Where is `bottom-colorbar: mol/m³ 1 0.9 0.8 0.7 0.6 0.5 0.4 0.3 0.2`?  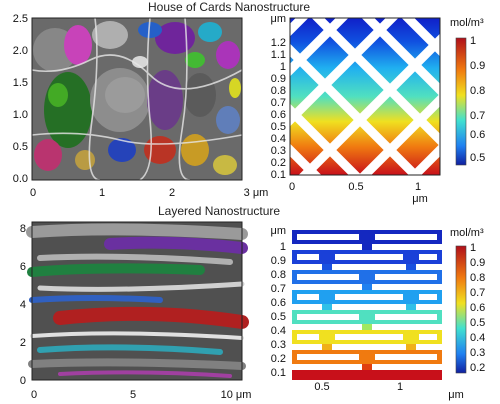
bottom-colorbar: mol/m³ 1 0.9 0.8 0.7 0.6 0.5 0.4 0.3 0.2 is located at coordinates (467, 300).